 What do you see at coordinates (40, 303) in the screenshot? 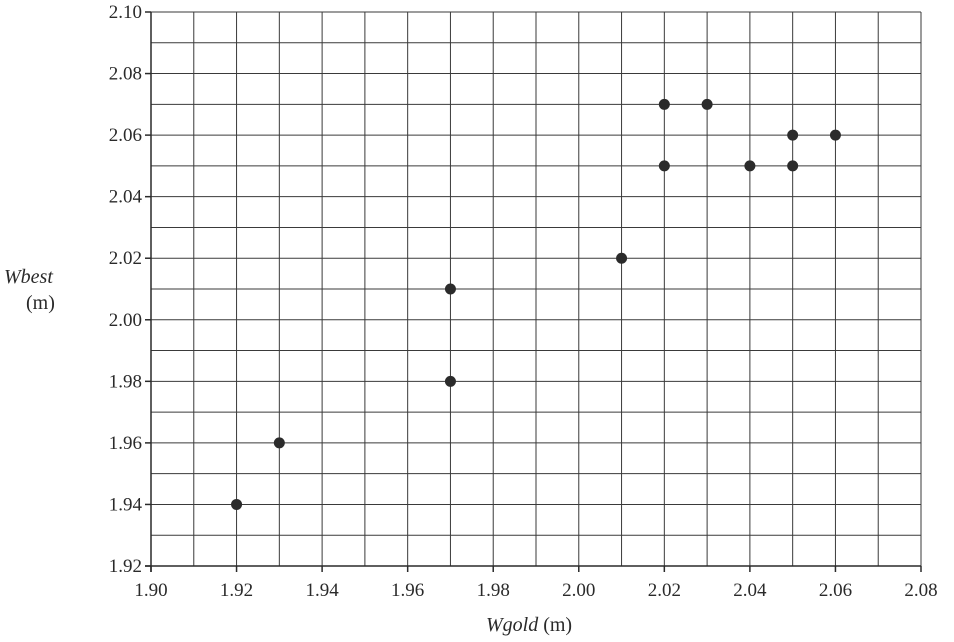
I see `y-axis-unit: (m)` at bounding box center [40, 303].